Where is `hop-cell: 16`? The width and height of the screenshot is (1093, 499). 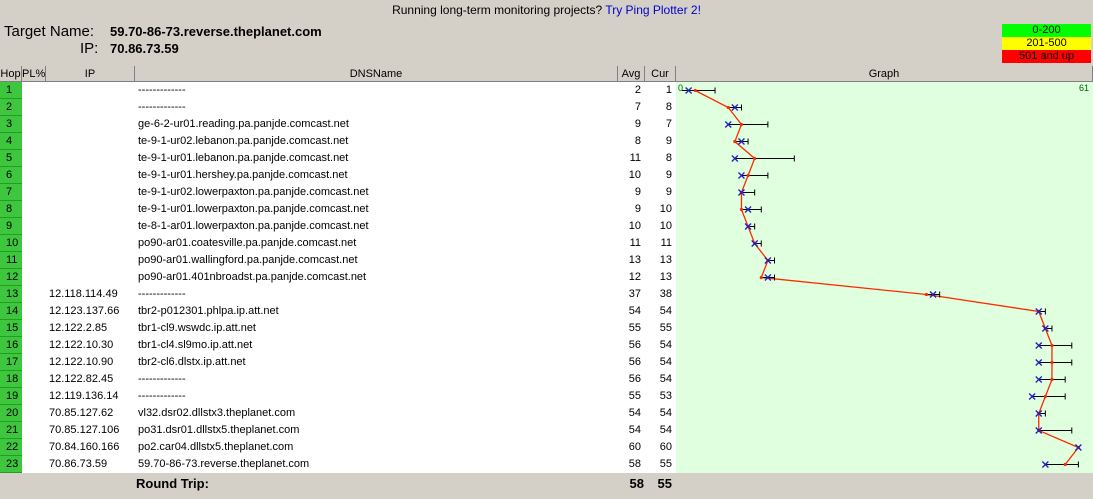
hop-cell: 16 is located at coordinates (11, 345).